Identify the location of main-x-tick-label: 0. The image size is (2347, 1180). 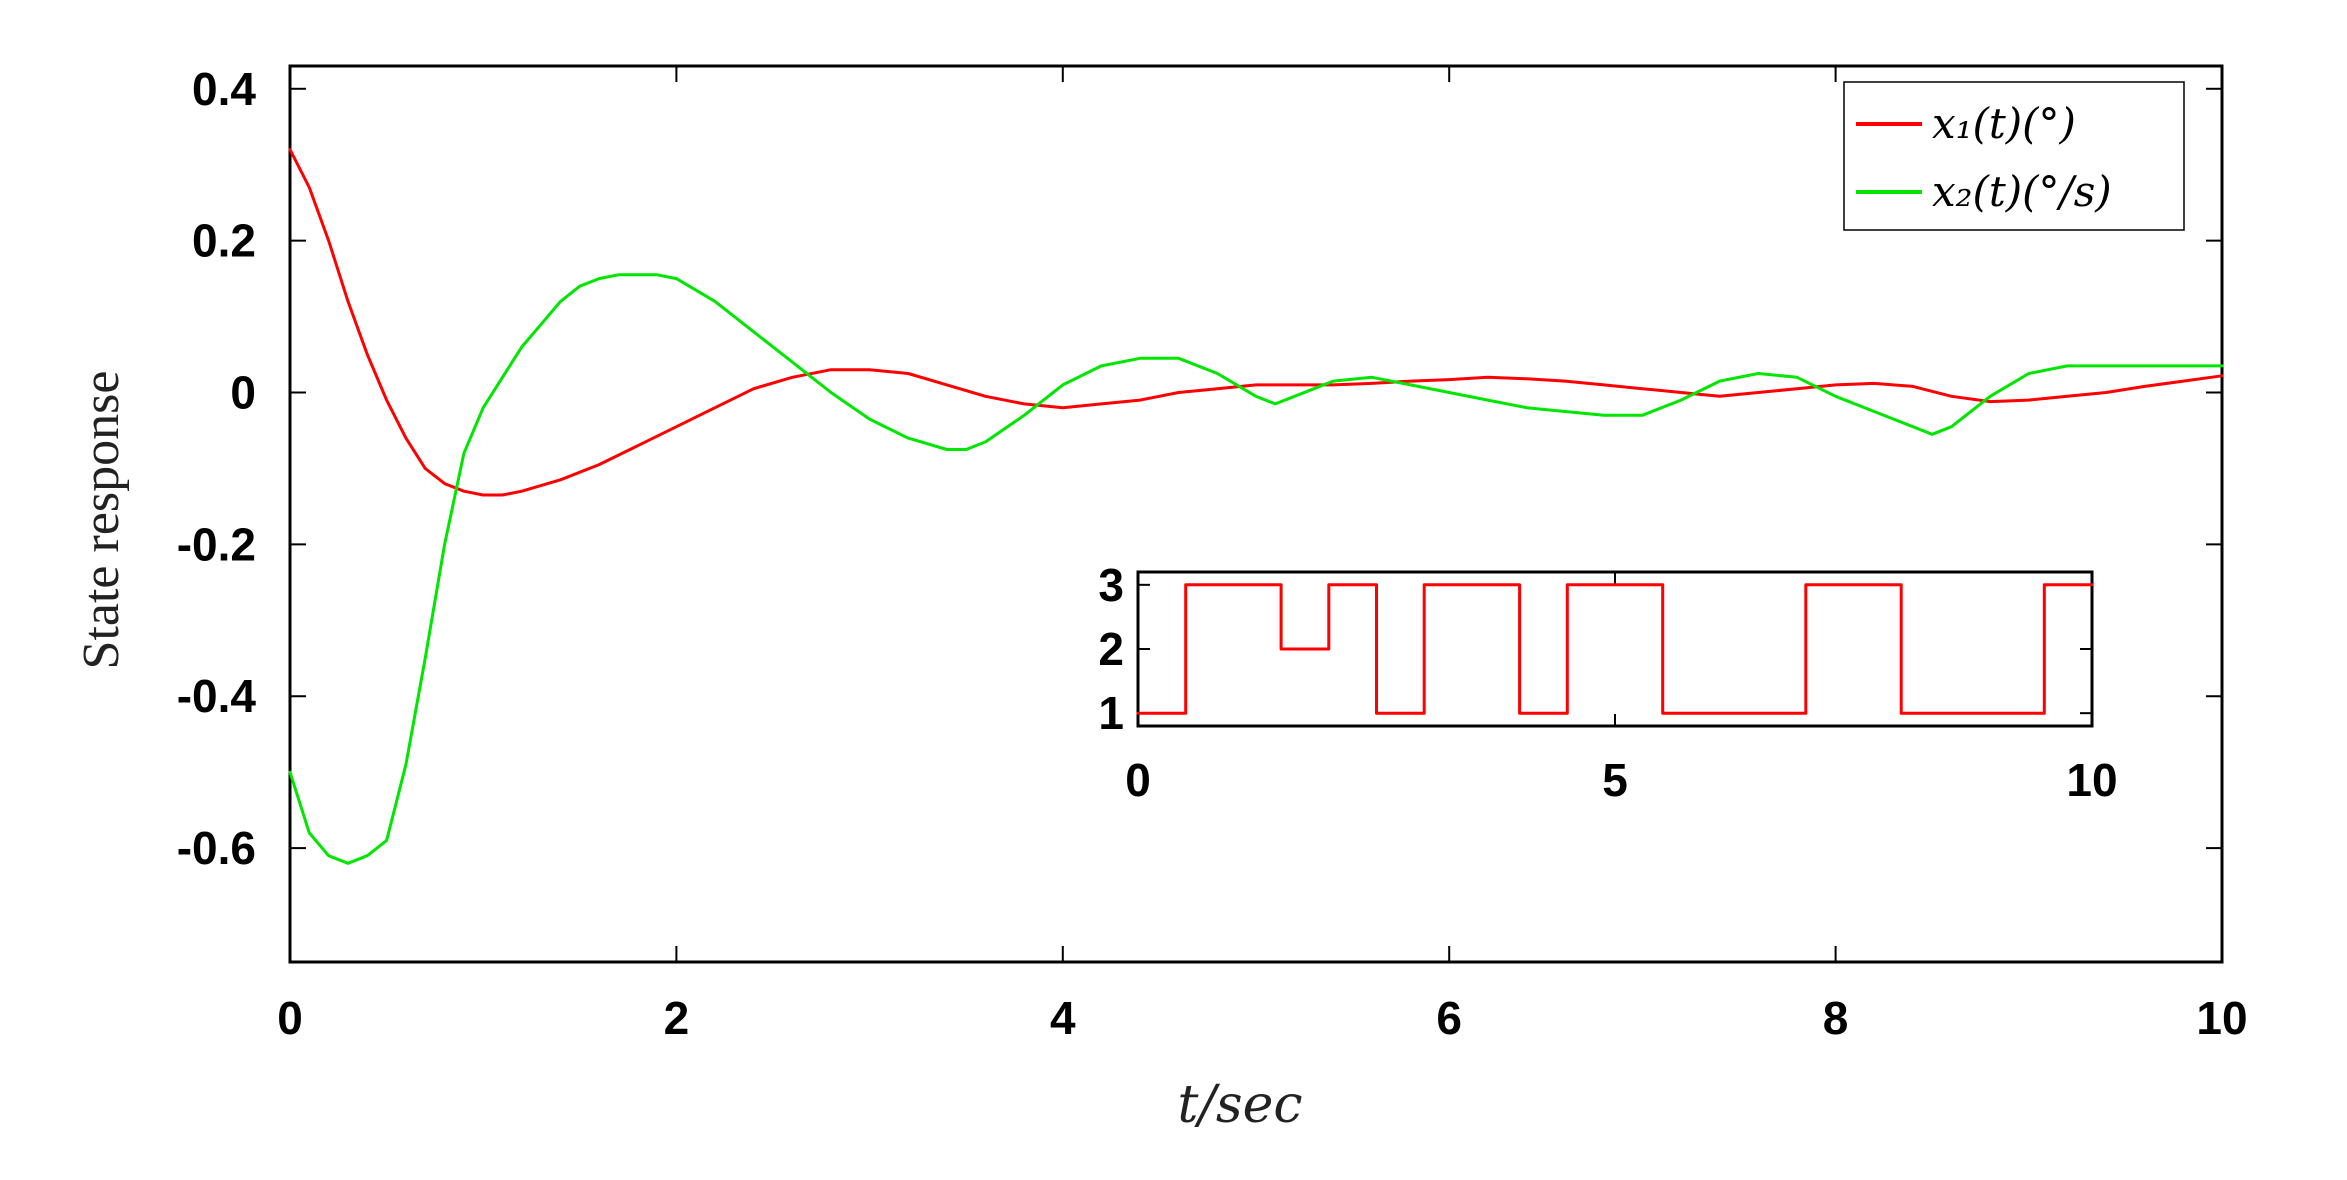
(290, 1018).